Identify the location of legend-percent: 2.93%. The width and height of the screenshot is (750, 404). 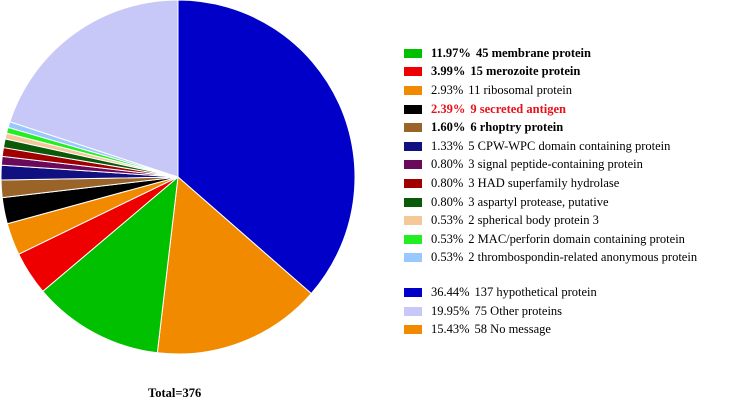
(447, 89).